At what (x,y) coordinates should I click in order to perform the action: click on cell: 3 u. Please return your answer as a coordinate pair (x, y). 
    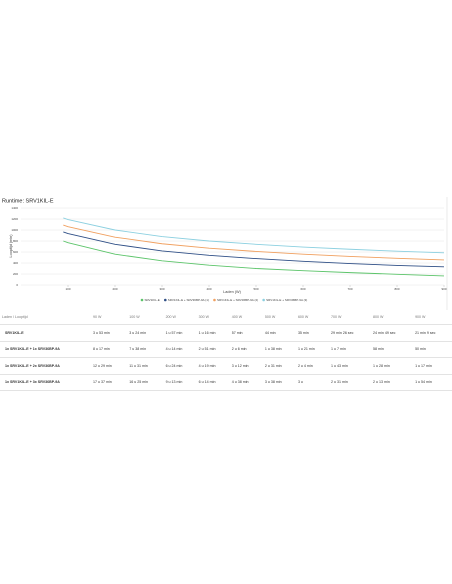
    Looking at the image, I should click on (312, 382).